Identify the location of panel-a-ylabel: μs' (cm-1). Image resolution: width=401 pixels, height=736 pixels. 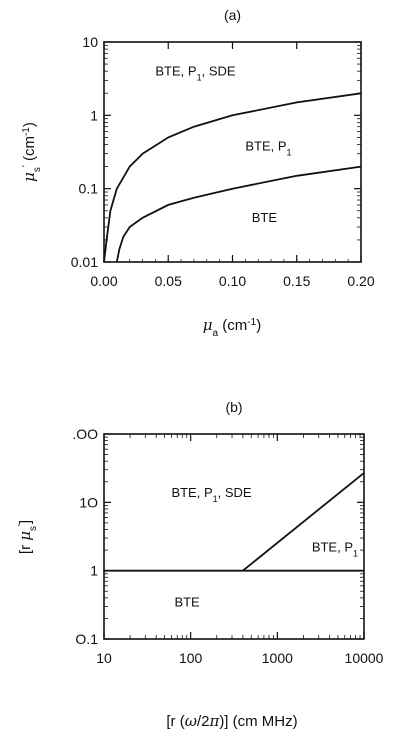
(31, 152).